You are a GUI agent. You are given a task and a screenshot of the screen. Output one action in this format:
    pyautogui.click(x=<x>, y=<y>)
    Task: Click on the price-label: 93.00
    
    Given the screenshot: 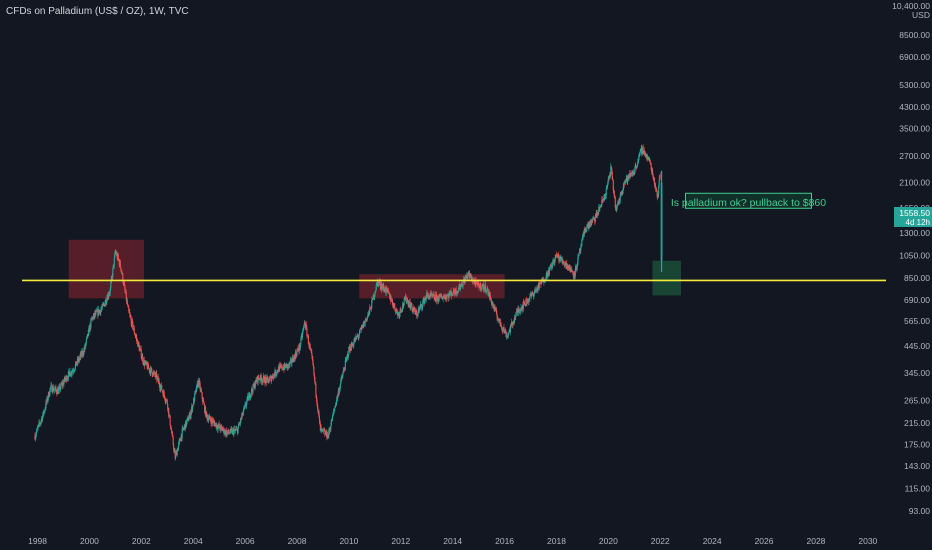 What is the action you would take?
    pyautogui.click(x=920, y=511)
    